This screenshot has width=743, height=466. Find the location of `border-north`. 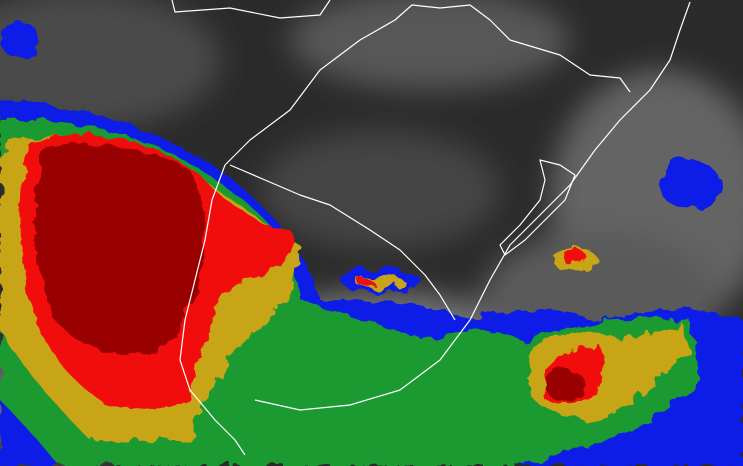

border-north is located at coordinates (251, 9).